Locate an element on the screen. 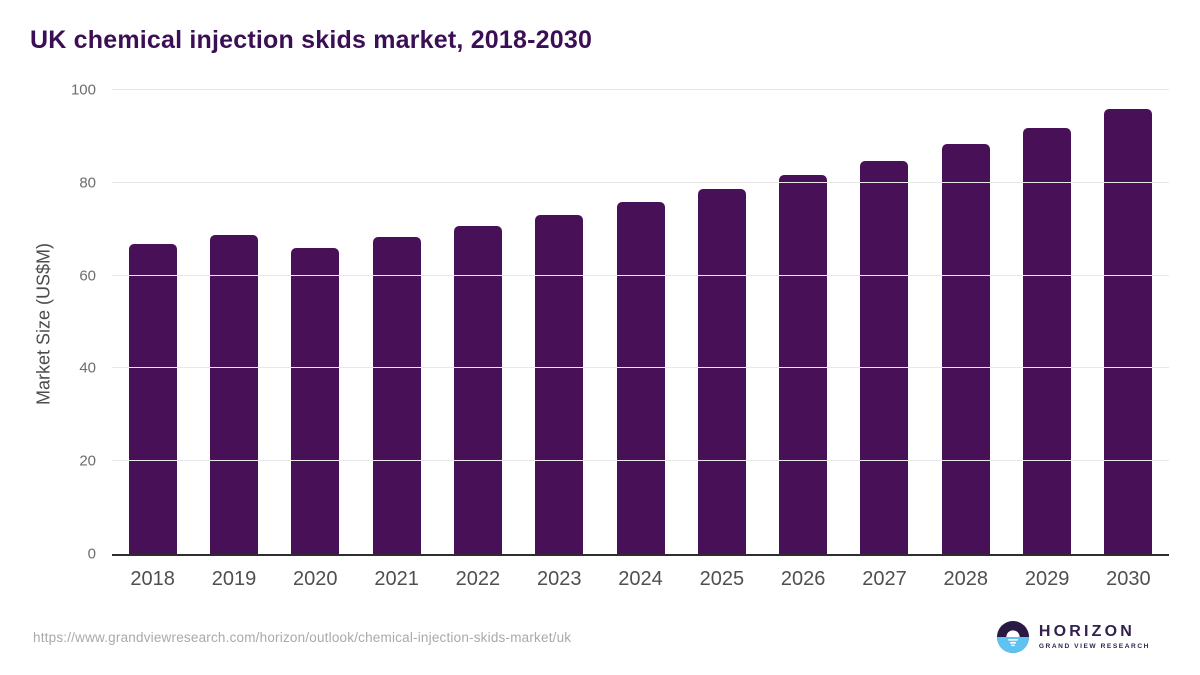 This screenshot has width=1200, height=675. bar-slot-2019: 2019 is located at coordinates (233, 340).